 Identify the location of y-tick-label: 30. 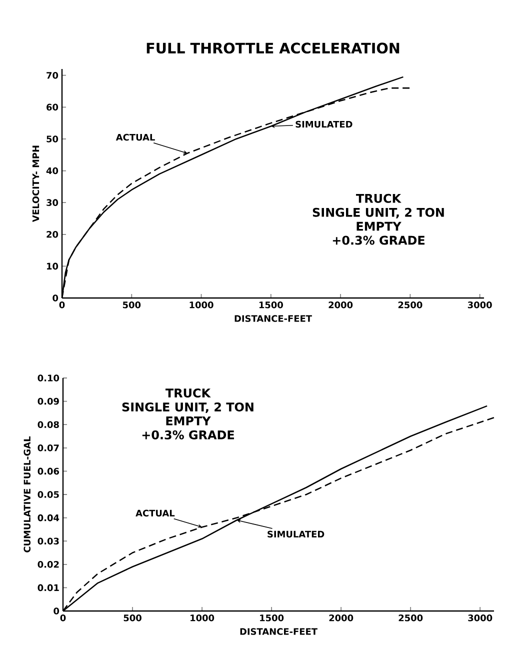
(52, 202).